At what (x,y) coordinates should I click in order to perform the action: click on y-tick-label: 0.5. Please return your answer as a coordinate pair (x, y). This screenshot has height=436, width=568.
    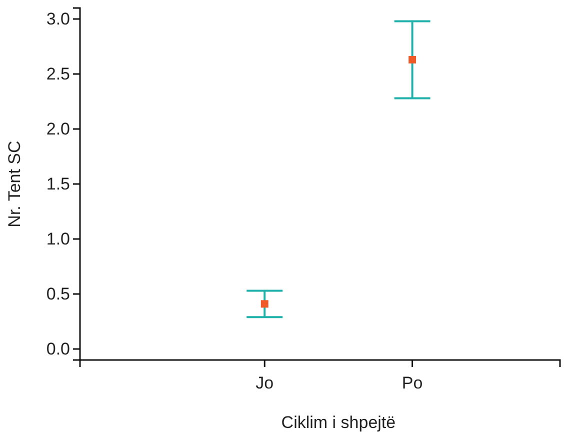
    Looking at the image, I should click on (58, 294).